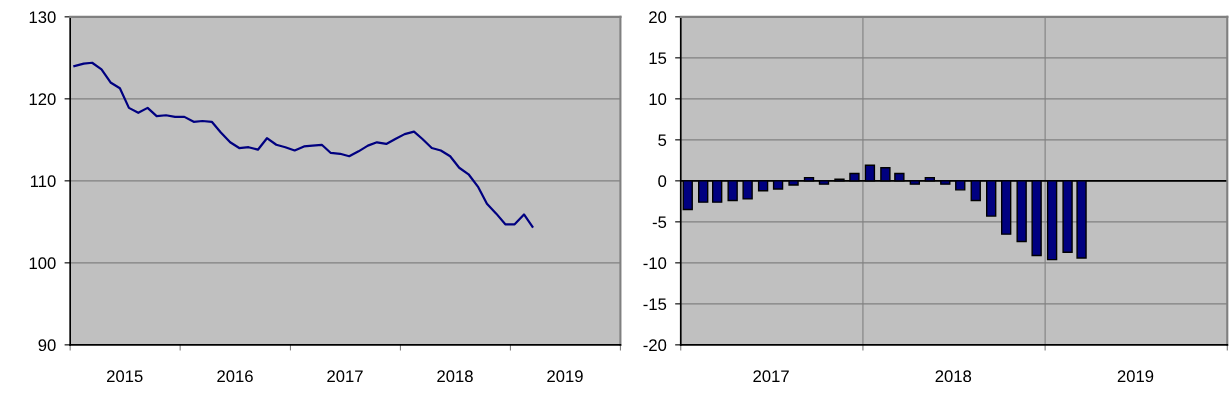 This screenshot has width=1231, height=401. I want to click on y-tick-label: 0, so click(662, 181).